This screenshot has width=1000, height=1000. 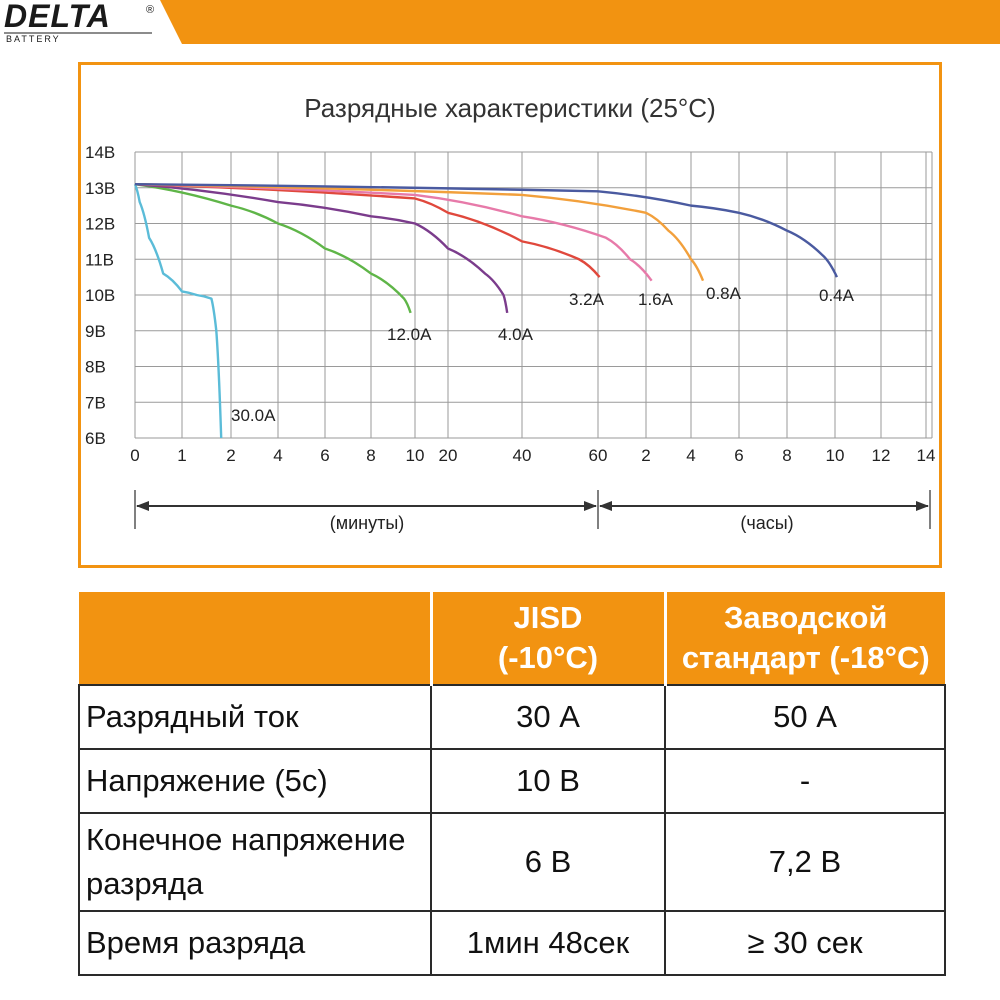 What do you see at coordinates (409, 334) in the screenshot?
I see `series-label: 12.0A` at bounding box center [409, 334].